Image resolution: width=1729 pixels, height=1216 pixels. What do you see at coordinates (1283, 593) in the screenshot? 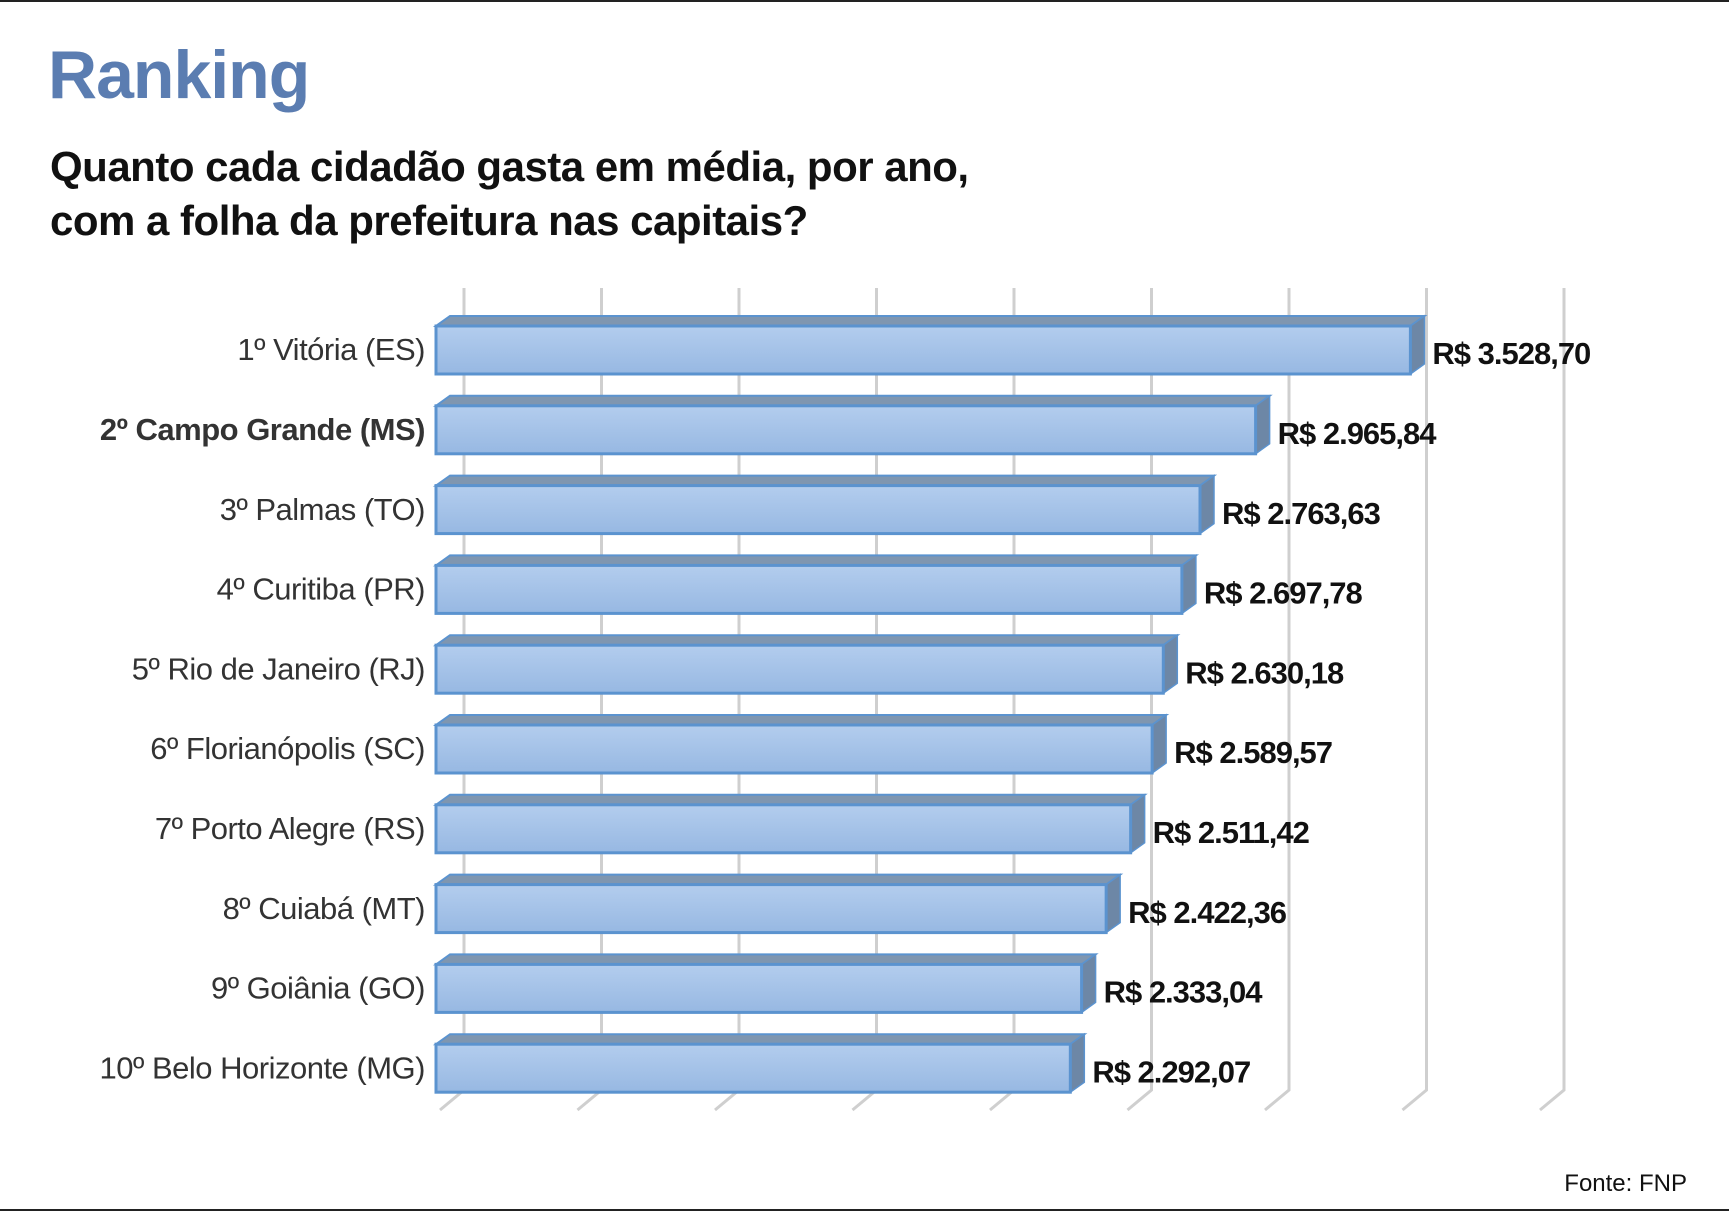
I see `value-label: R$ 2.697,78` at bounding box center [1283, 593].